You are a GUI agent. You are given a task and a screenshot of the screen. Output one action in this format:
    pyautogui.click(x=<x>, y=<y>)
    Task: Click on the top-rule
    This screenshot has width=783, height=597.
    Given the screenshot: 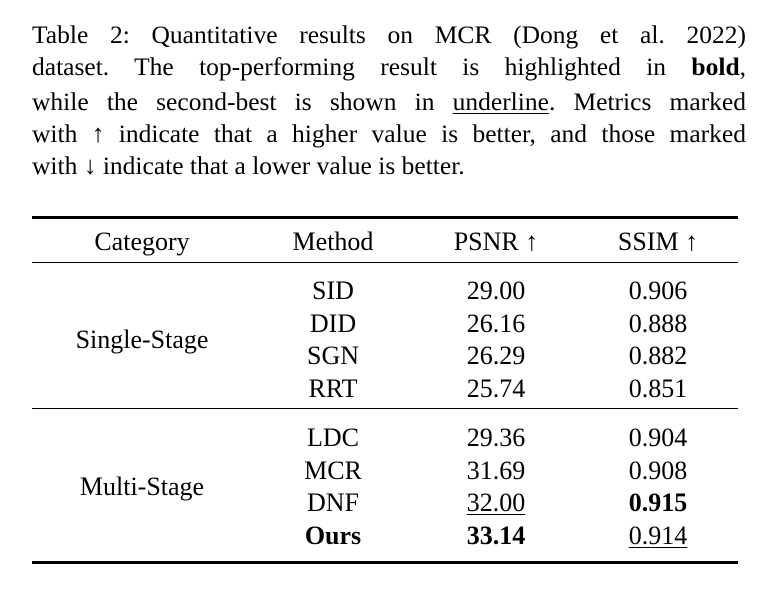 What is the action you would take?
    pyautogui.click(x=385, y=217)
    